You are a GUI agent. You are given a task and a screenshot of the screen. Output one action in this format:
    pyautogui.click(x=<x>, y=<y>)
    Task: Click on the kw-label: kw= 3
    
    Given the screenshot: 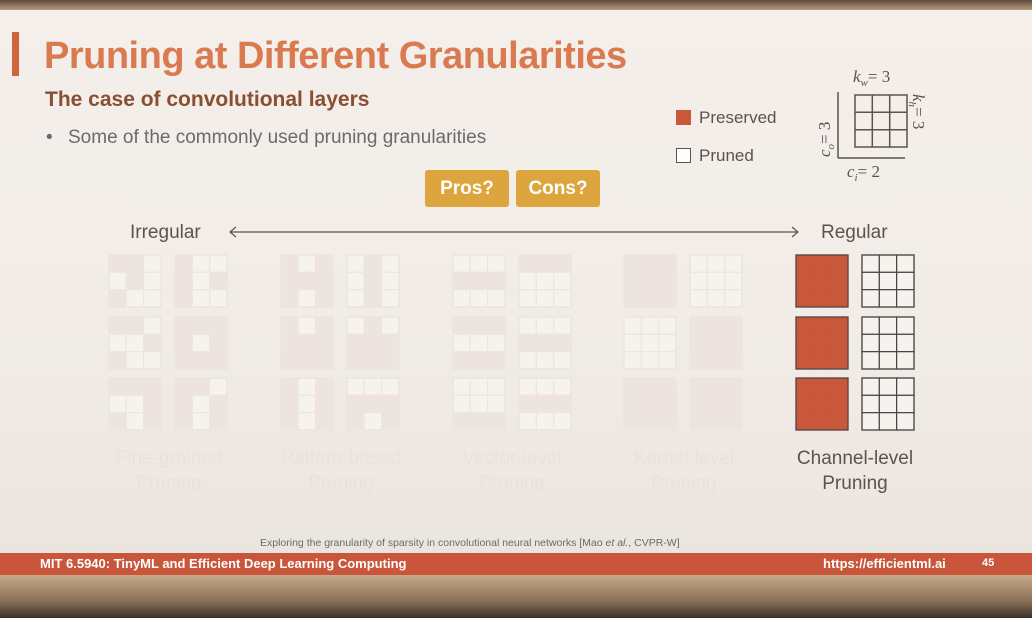 What is the action you would take?
    pyautogui.click(x=871, y=78)
    